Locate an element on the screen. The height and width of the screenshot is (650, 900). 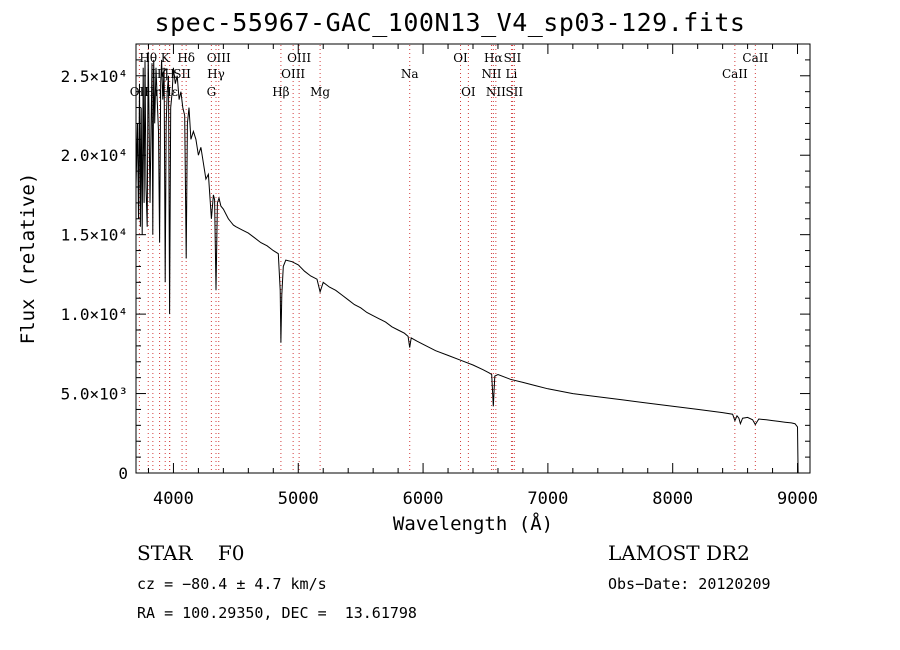
y-tick-label-4: 2.0×10⁴ is located at coordinates (94, 155).